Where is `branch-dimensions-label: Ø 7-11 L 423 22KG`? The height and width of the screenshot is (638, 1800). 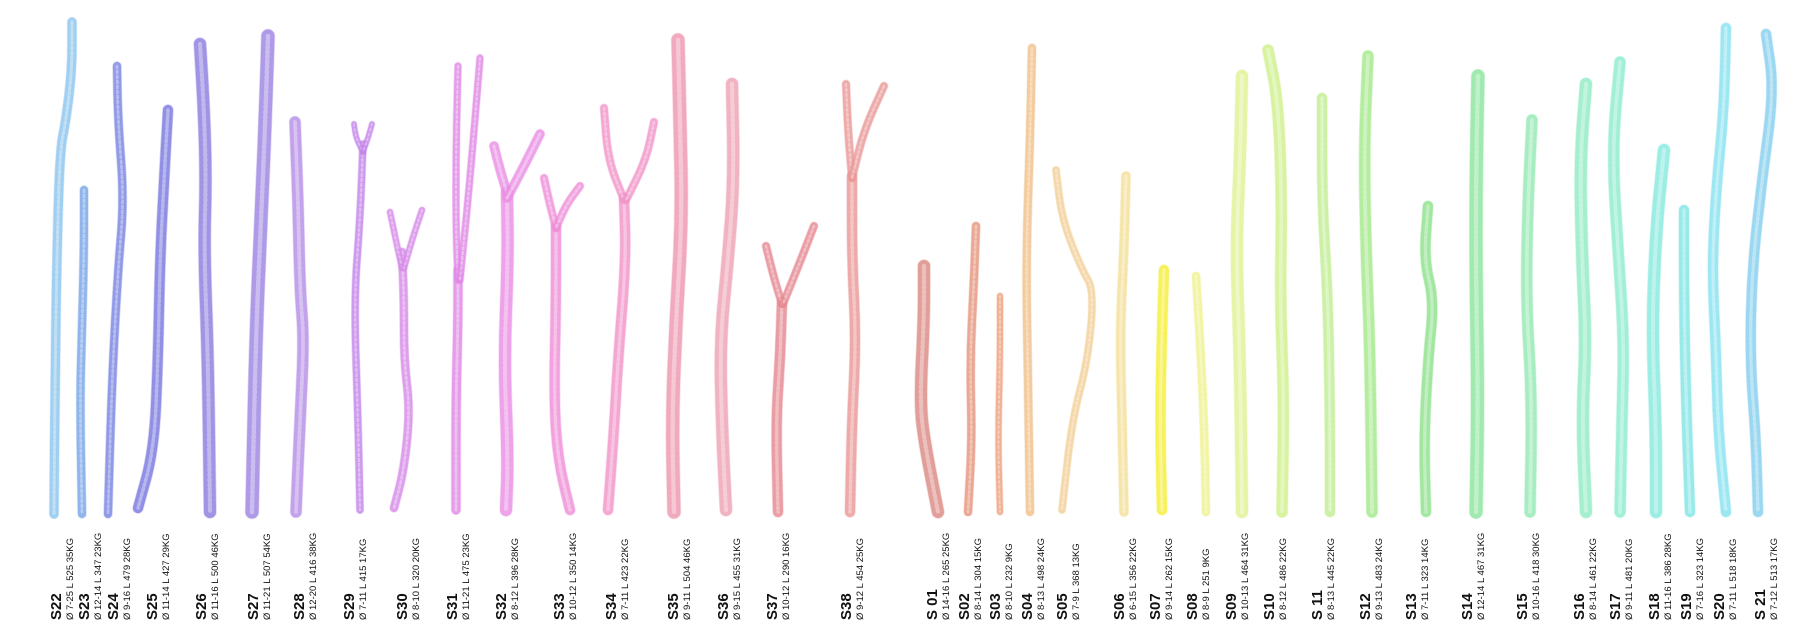 branch-dimensions-label: Ø 7-11 L 423 22KG is located at coordinates (625, 579).